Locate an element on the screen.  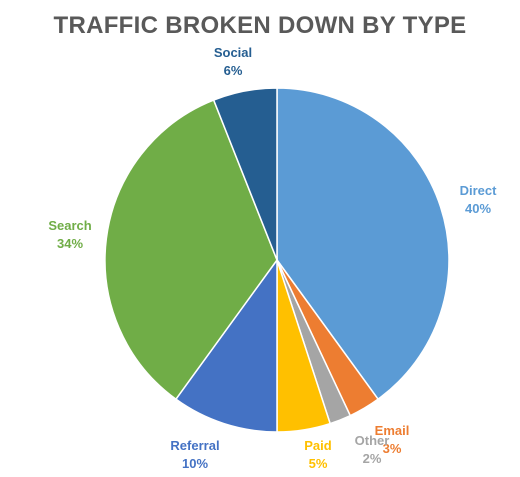
slice-label-referral: Referral 10% is located at coordinates (195, 455).